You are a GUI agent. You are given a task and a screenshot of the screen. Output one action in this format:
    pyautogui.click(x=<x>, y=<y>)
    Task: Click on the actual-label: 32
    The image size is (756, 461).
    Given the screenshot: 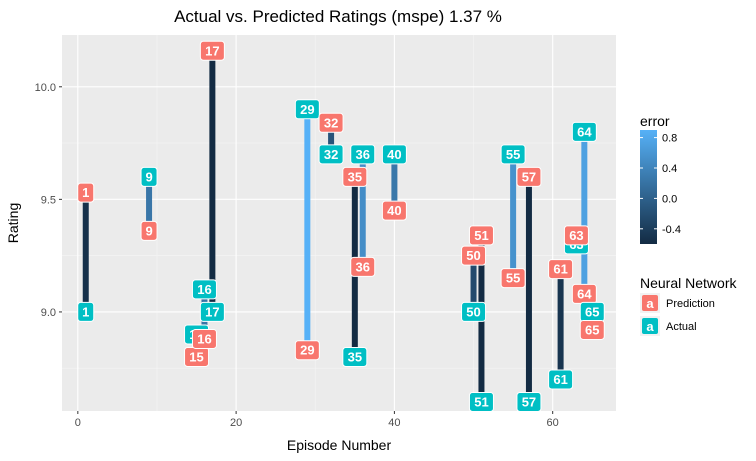 What is the action you would take?
    pyautogui.click(x=331, y=154)
    